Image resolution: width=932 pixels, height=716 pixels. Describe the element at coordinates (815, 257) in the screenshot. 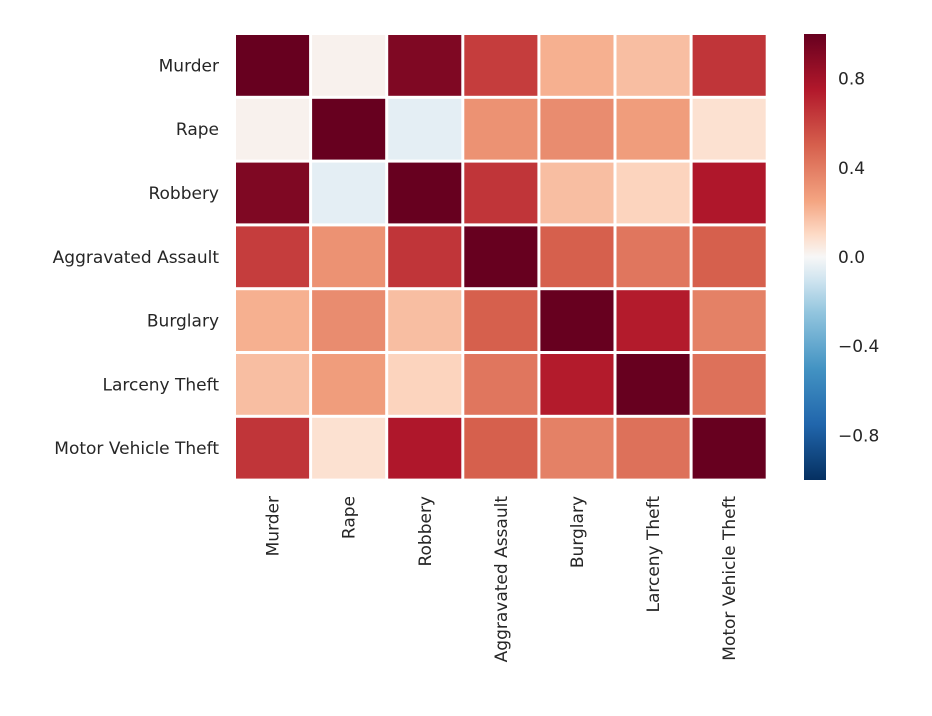

I see `colorbar-gradient-bar` at that location.